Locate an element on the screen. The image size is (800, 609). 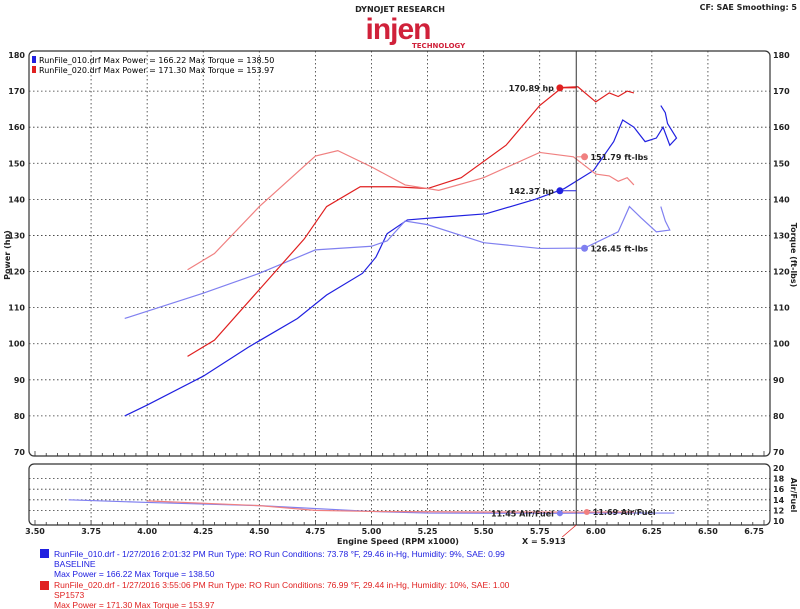
y-tick-label: 130 is located at coordinates (16, 235).